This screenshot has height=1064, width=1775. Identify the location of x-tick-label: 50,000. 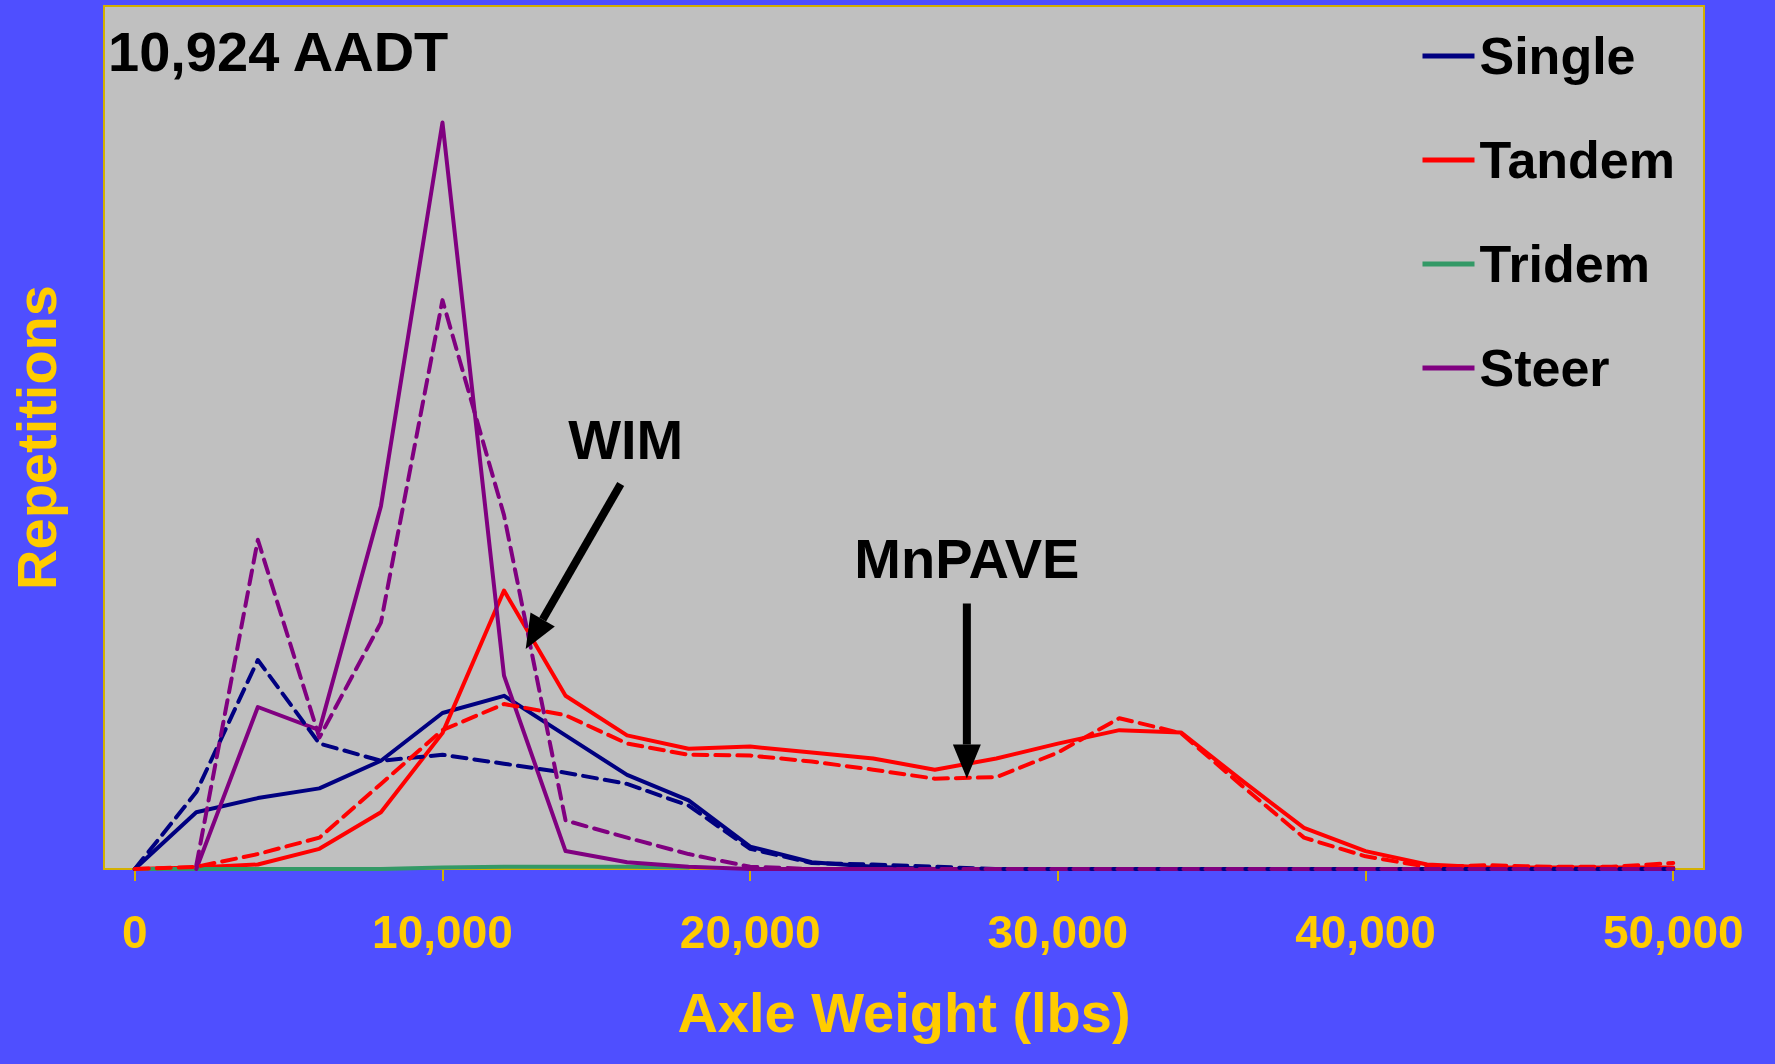
(1673, 932).